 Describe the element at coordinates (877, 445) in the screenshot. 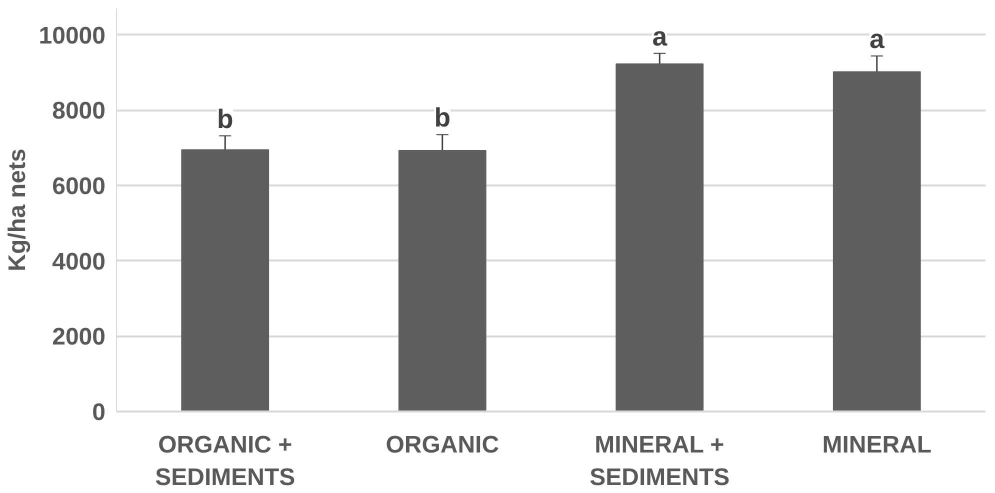

I see `x-tick-label: MINERAL` at that location.